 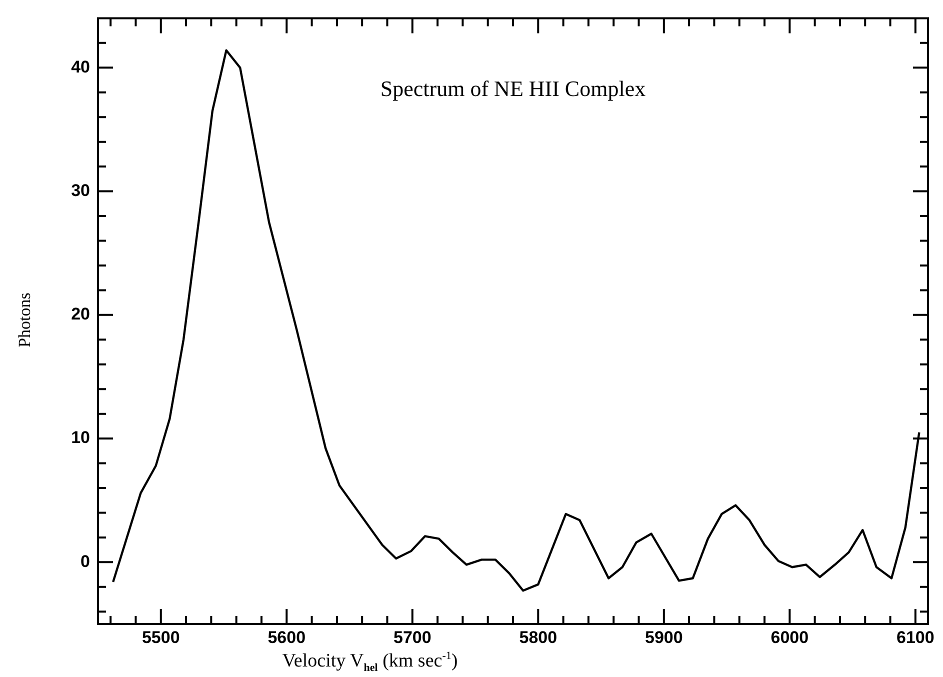 I want to click on x-tick-label: 5600, so click(x=287, y=637).